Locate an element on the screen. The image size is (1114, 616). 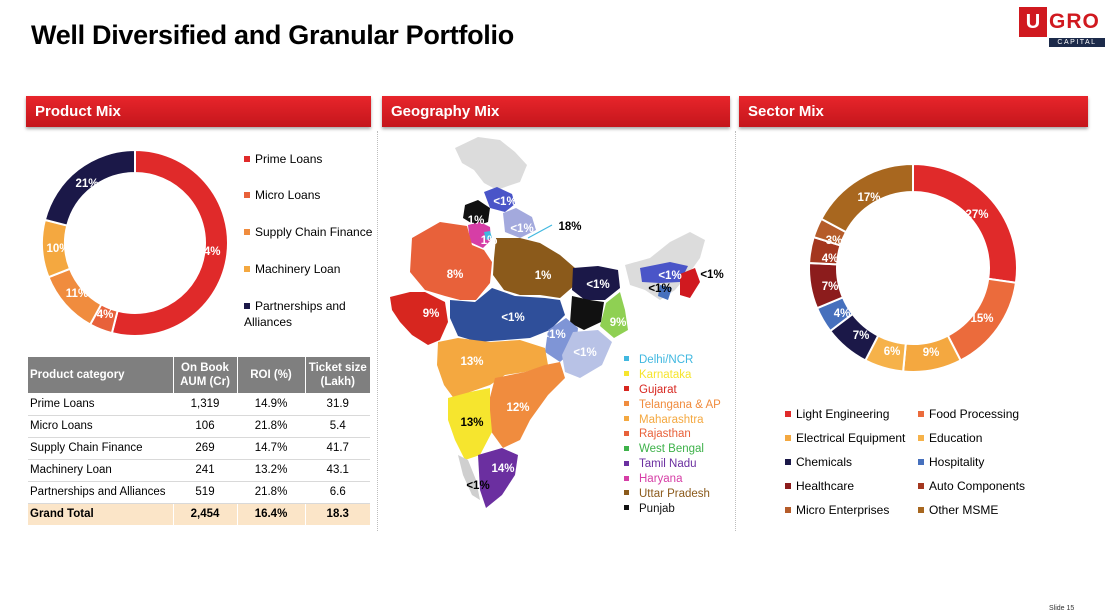
geo-legend-item: Gujarat is located at coordinates (672, 390).